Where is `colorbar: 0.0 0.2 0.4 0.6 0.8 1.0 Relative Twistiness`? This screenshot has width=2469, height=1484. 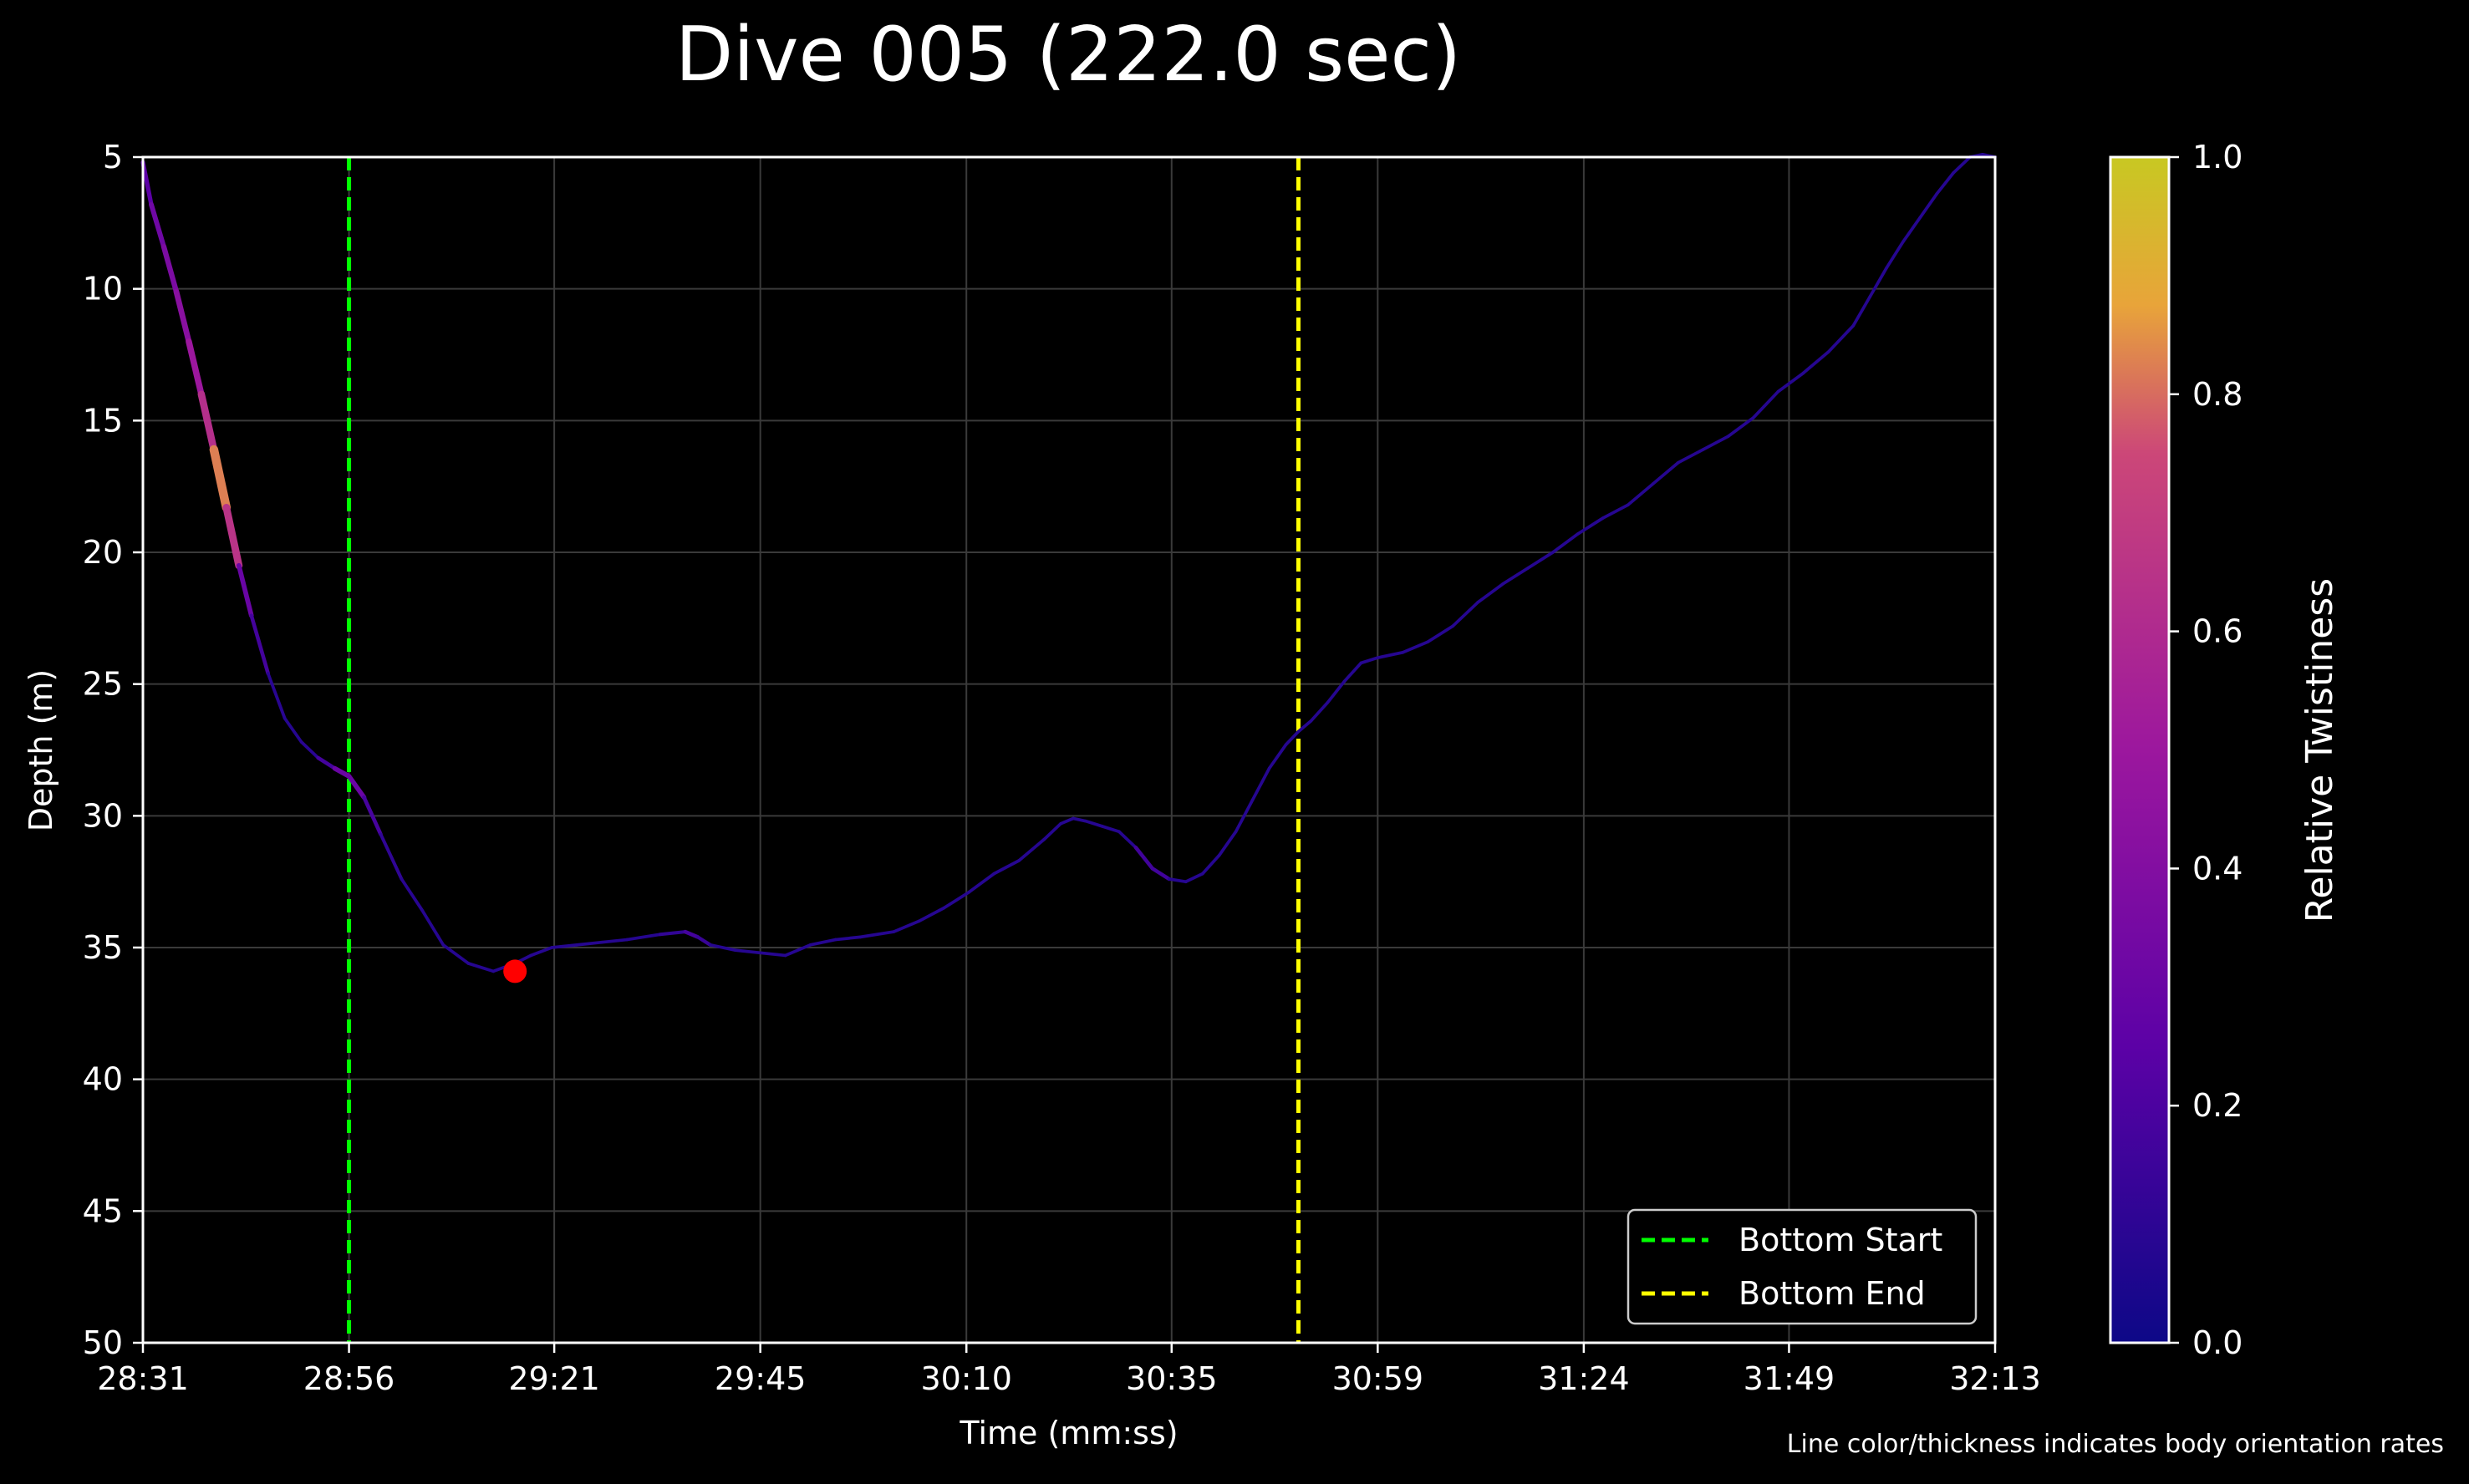 colorbar: 0.0 0.2 0.4 0.6 0.8 1.0 Relative Twistiness is located at coordinates (2225, 750).